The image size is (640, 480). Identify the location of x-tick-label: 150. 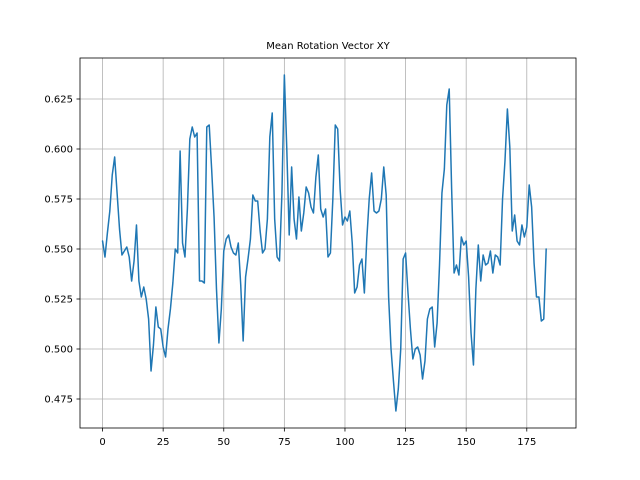
(466, 442).